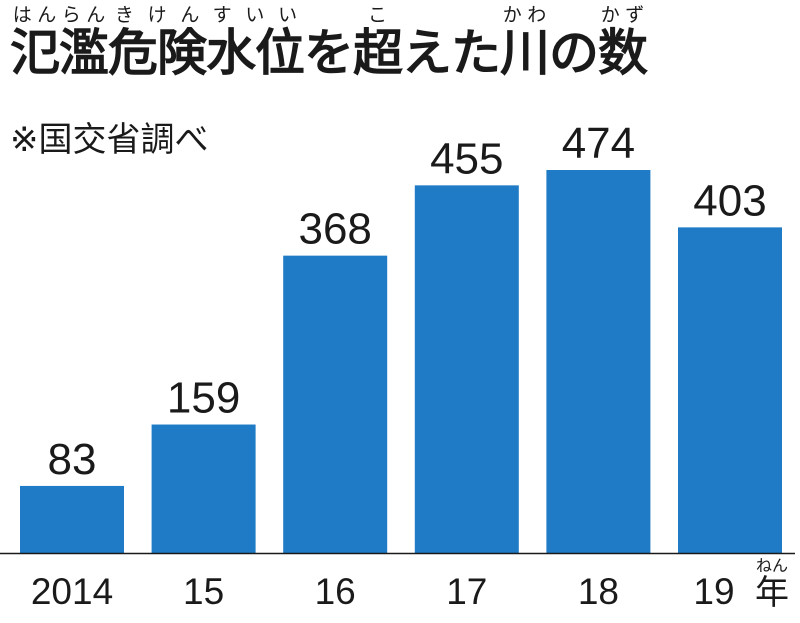 The image size is (800, 623). Describe the element at coordinates (713, 591) in the screenshot. I see `x-tick-label: 19` at that location.